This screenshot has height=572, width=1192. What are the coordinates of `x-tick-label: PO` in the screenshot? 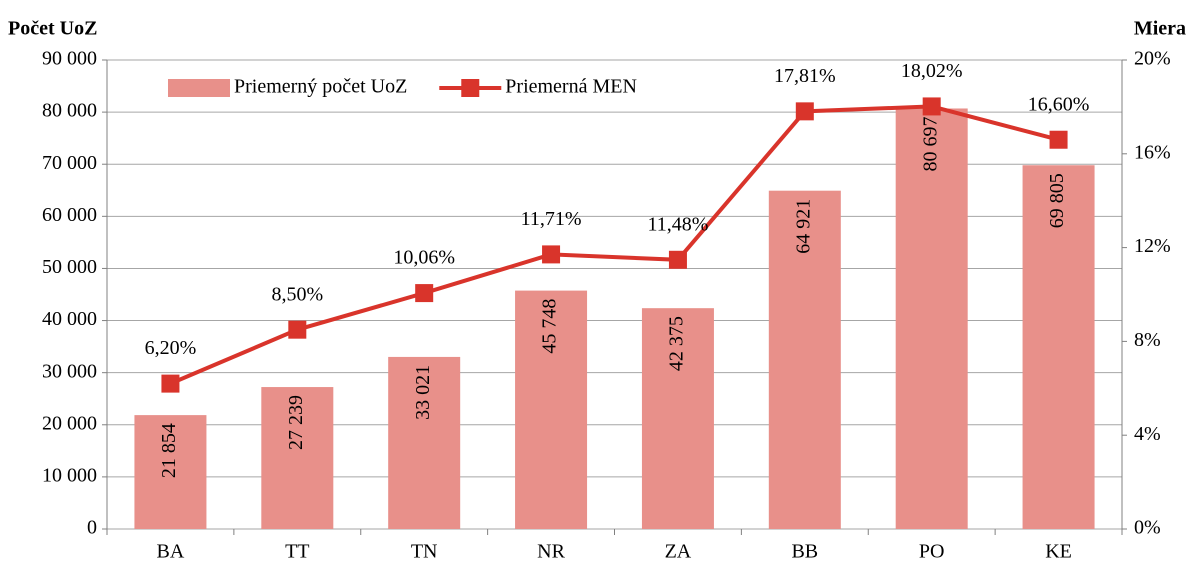 It's located at (932, 552).